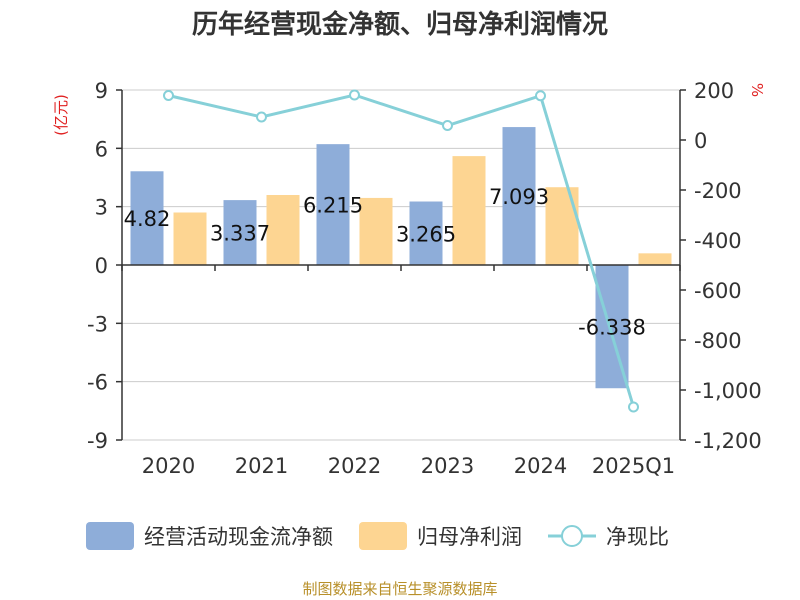 This screenshot has width=800, height=600. What do you see at coordinates (97, 383) in the screenshot?
I see `left-tick-label: -6` at bounding box center [97, 383].